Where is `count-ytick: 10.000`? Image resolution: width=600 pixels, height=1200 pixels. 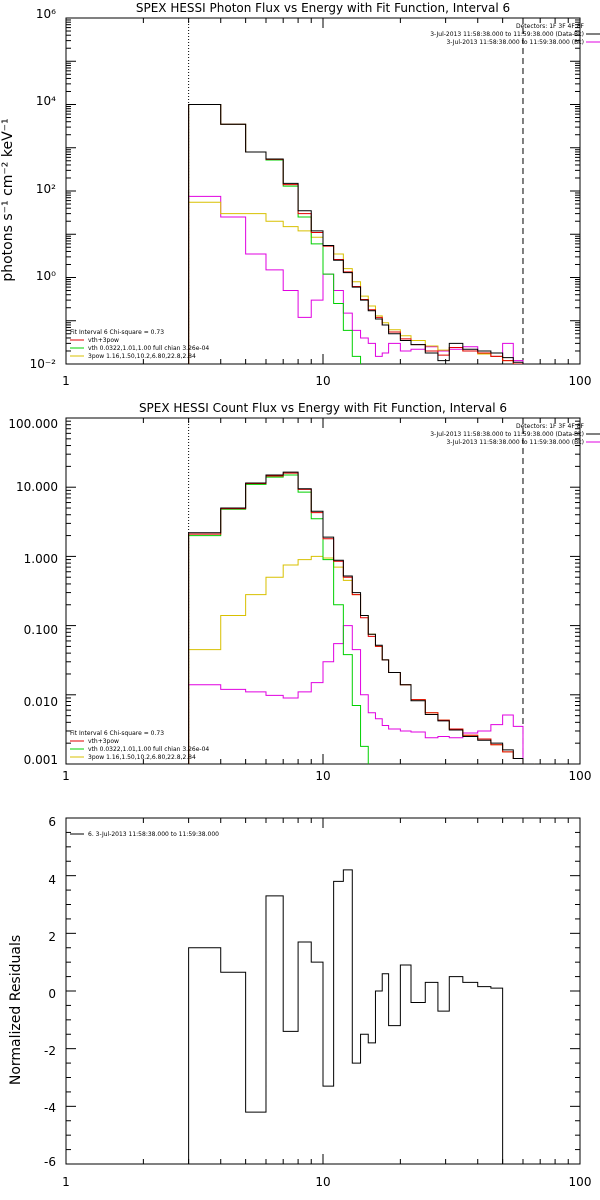
count-ytick: 10.000 is located at coordinates (37, 487).